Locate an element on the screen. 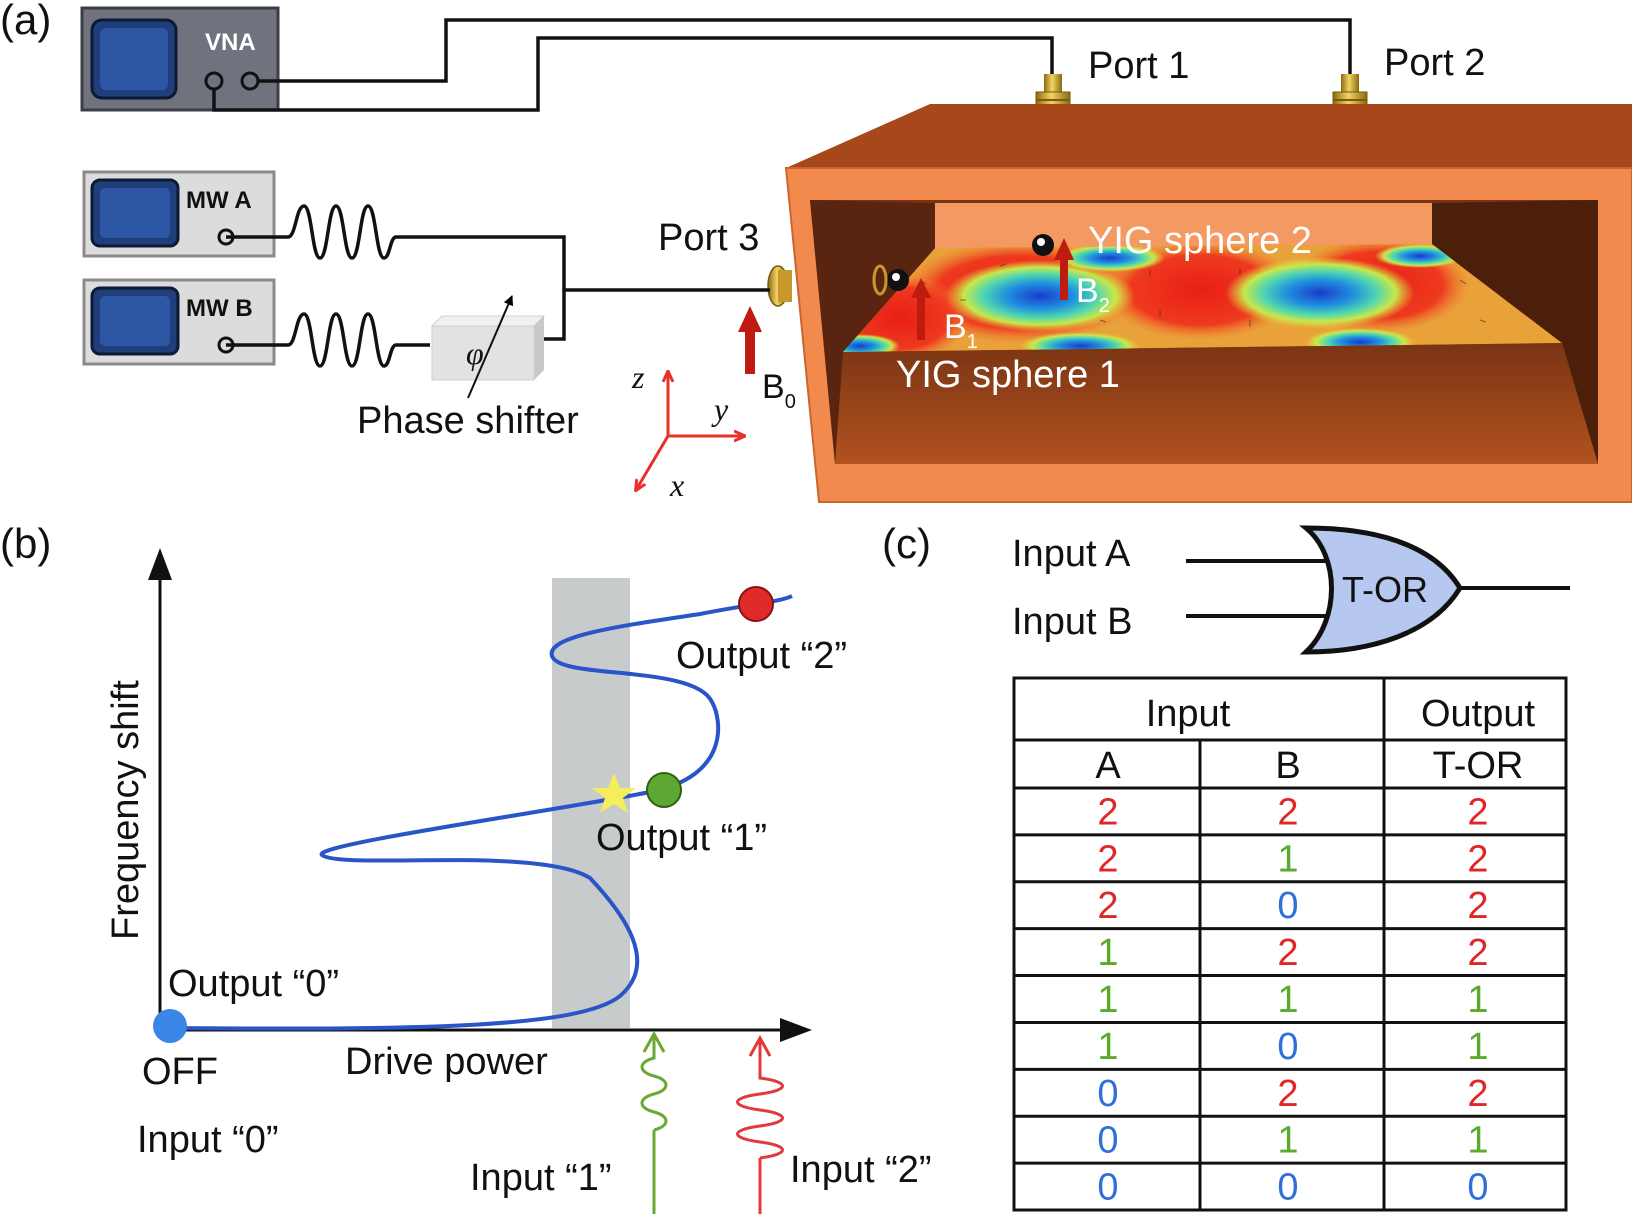  mw-a-label: MW A is located at coordinates (219, 200).